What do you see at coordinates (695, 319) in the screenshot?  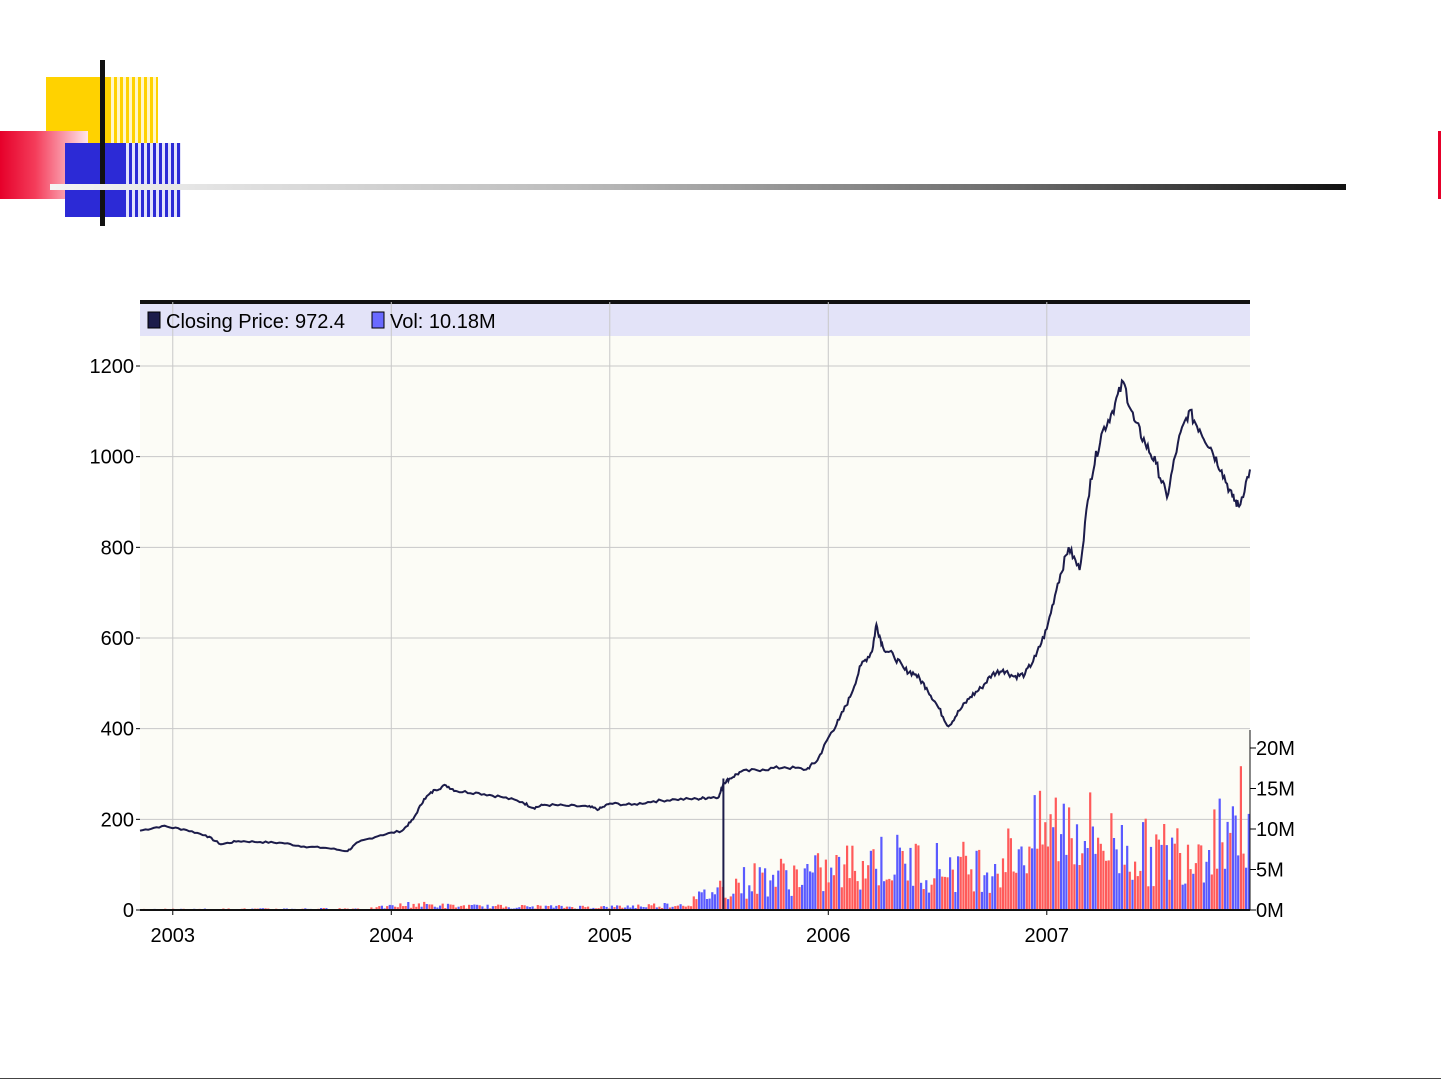 I see `legend-band` at bounding box center [695, 319].